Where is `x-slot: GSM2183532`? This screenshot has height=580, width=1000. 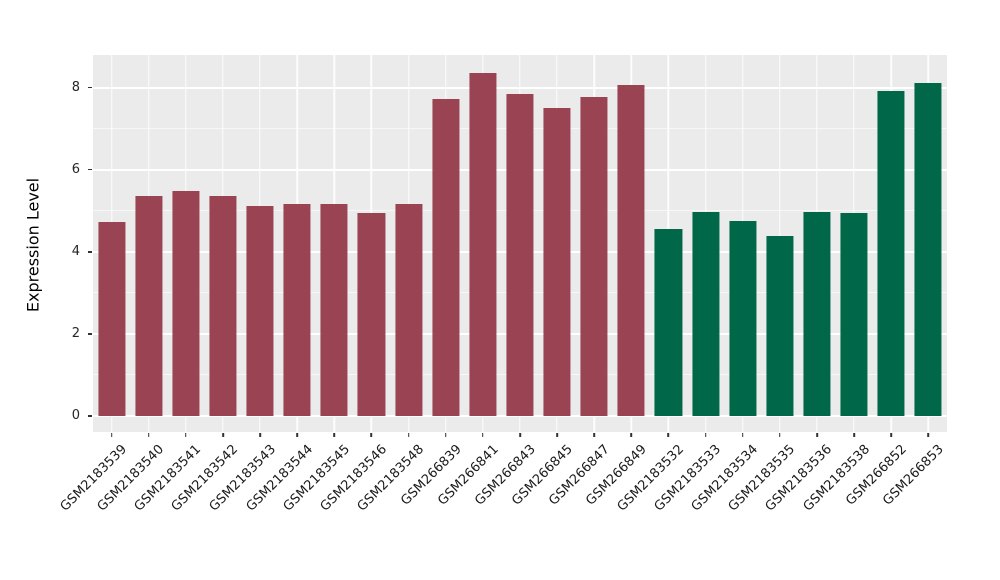
x-slot: GSM2183532 is located at coordinates (651, 504).